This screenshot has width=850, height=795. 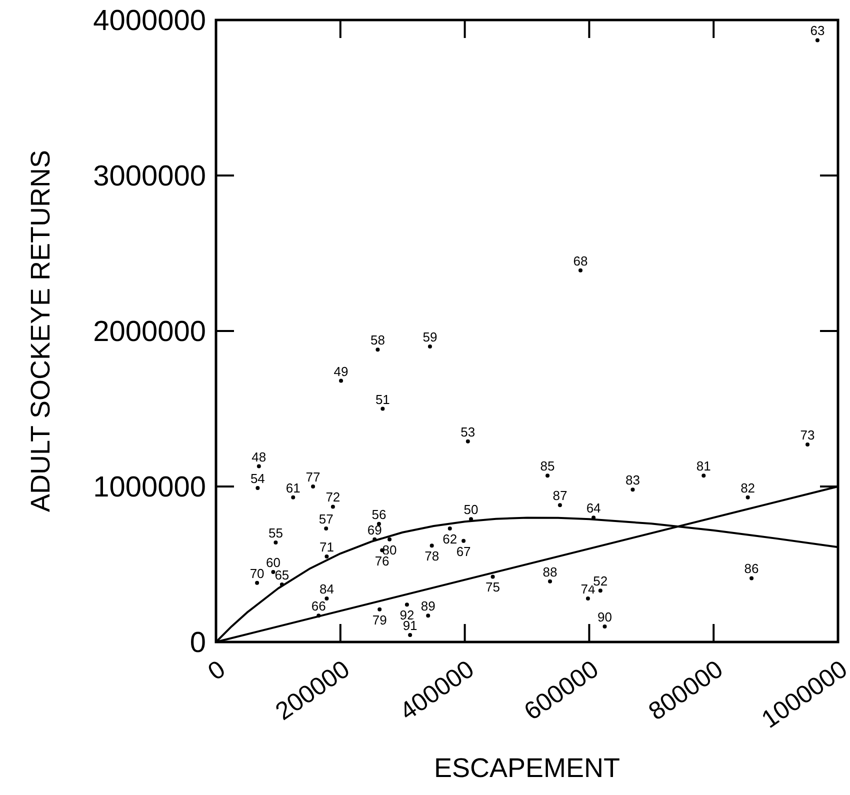 What do you see at coordinates (493, 587) in the screenshot?
I see `annotation: 75` at bounding box center [493, 587].